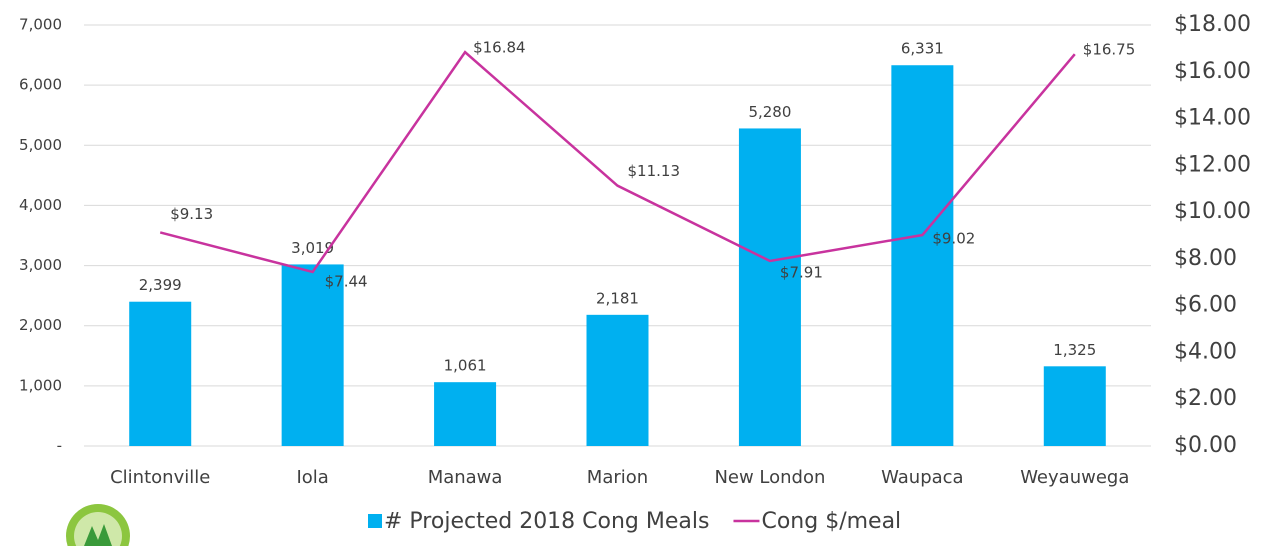 Image resolution: width=1284 pixels, height=550 pixels. Describe the element at coordinates (546, 521) in the screenshot. I see `legend-label: # Projected 2018 Cong Meals` at that location.